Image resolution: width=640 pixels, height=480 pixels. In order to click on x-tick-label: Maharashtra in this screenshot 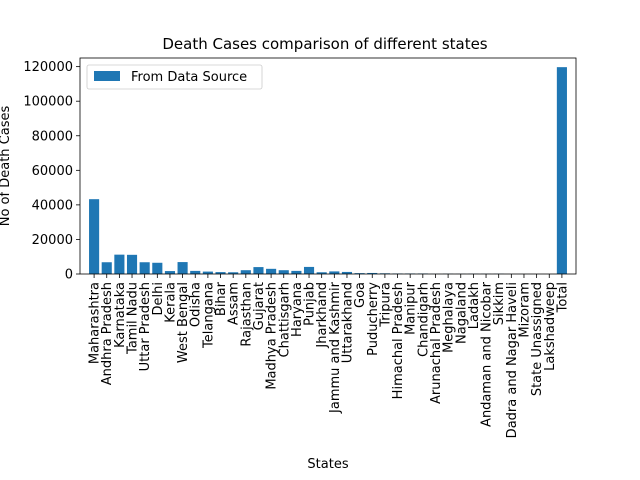, I will do `click(95, 323)`.